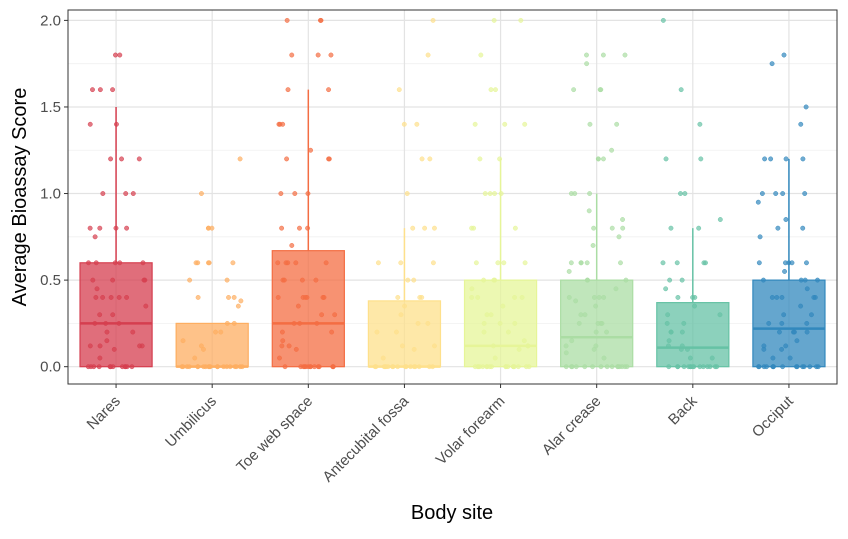 The height and width of the screenshot is (539, 848). I want to click on box-occiput, so click(789, 323).